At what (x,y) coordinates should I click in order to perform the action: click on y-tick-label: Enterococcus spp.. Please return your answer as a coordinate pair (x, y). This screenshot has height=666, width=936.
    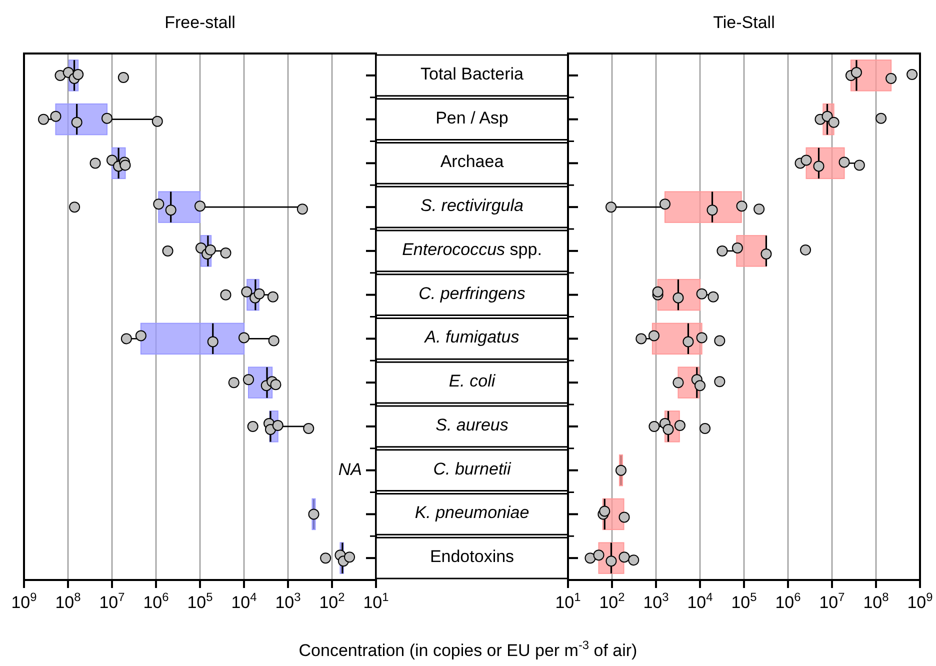
    Looking at the image, I should click on (472, 250).